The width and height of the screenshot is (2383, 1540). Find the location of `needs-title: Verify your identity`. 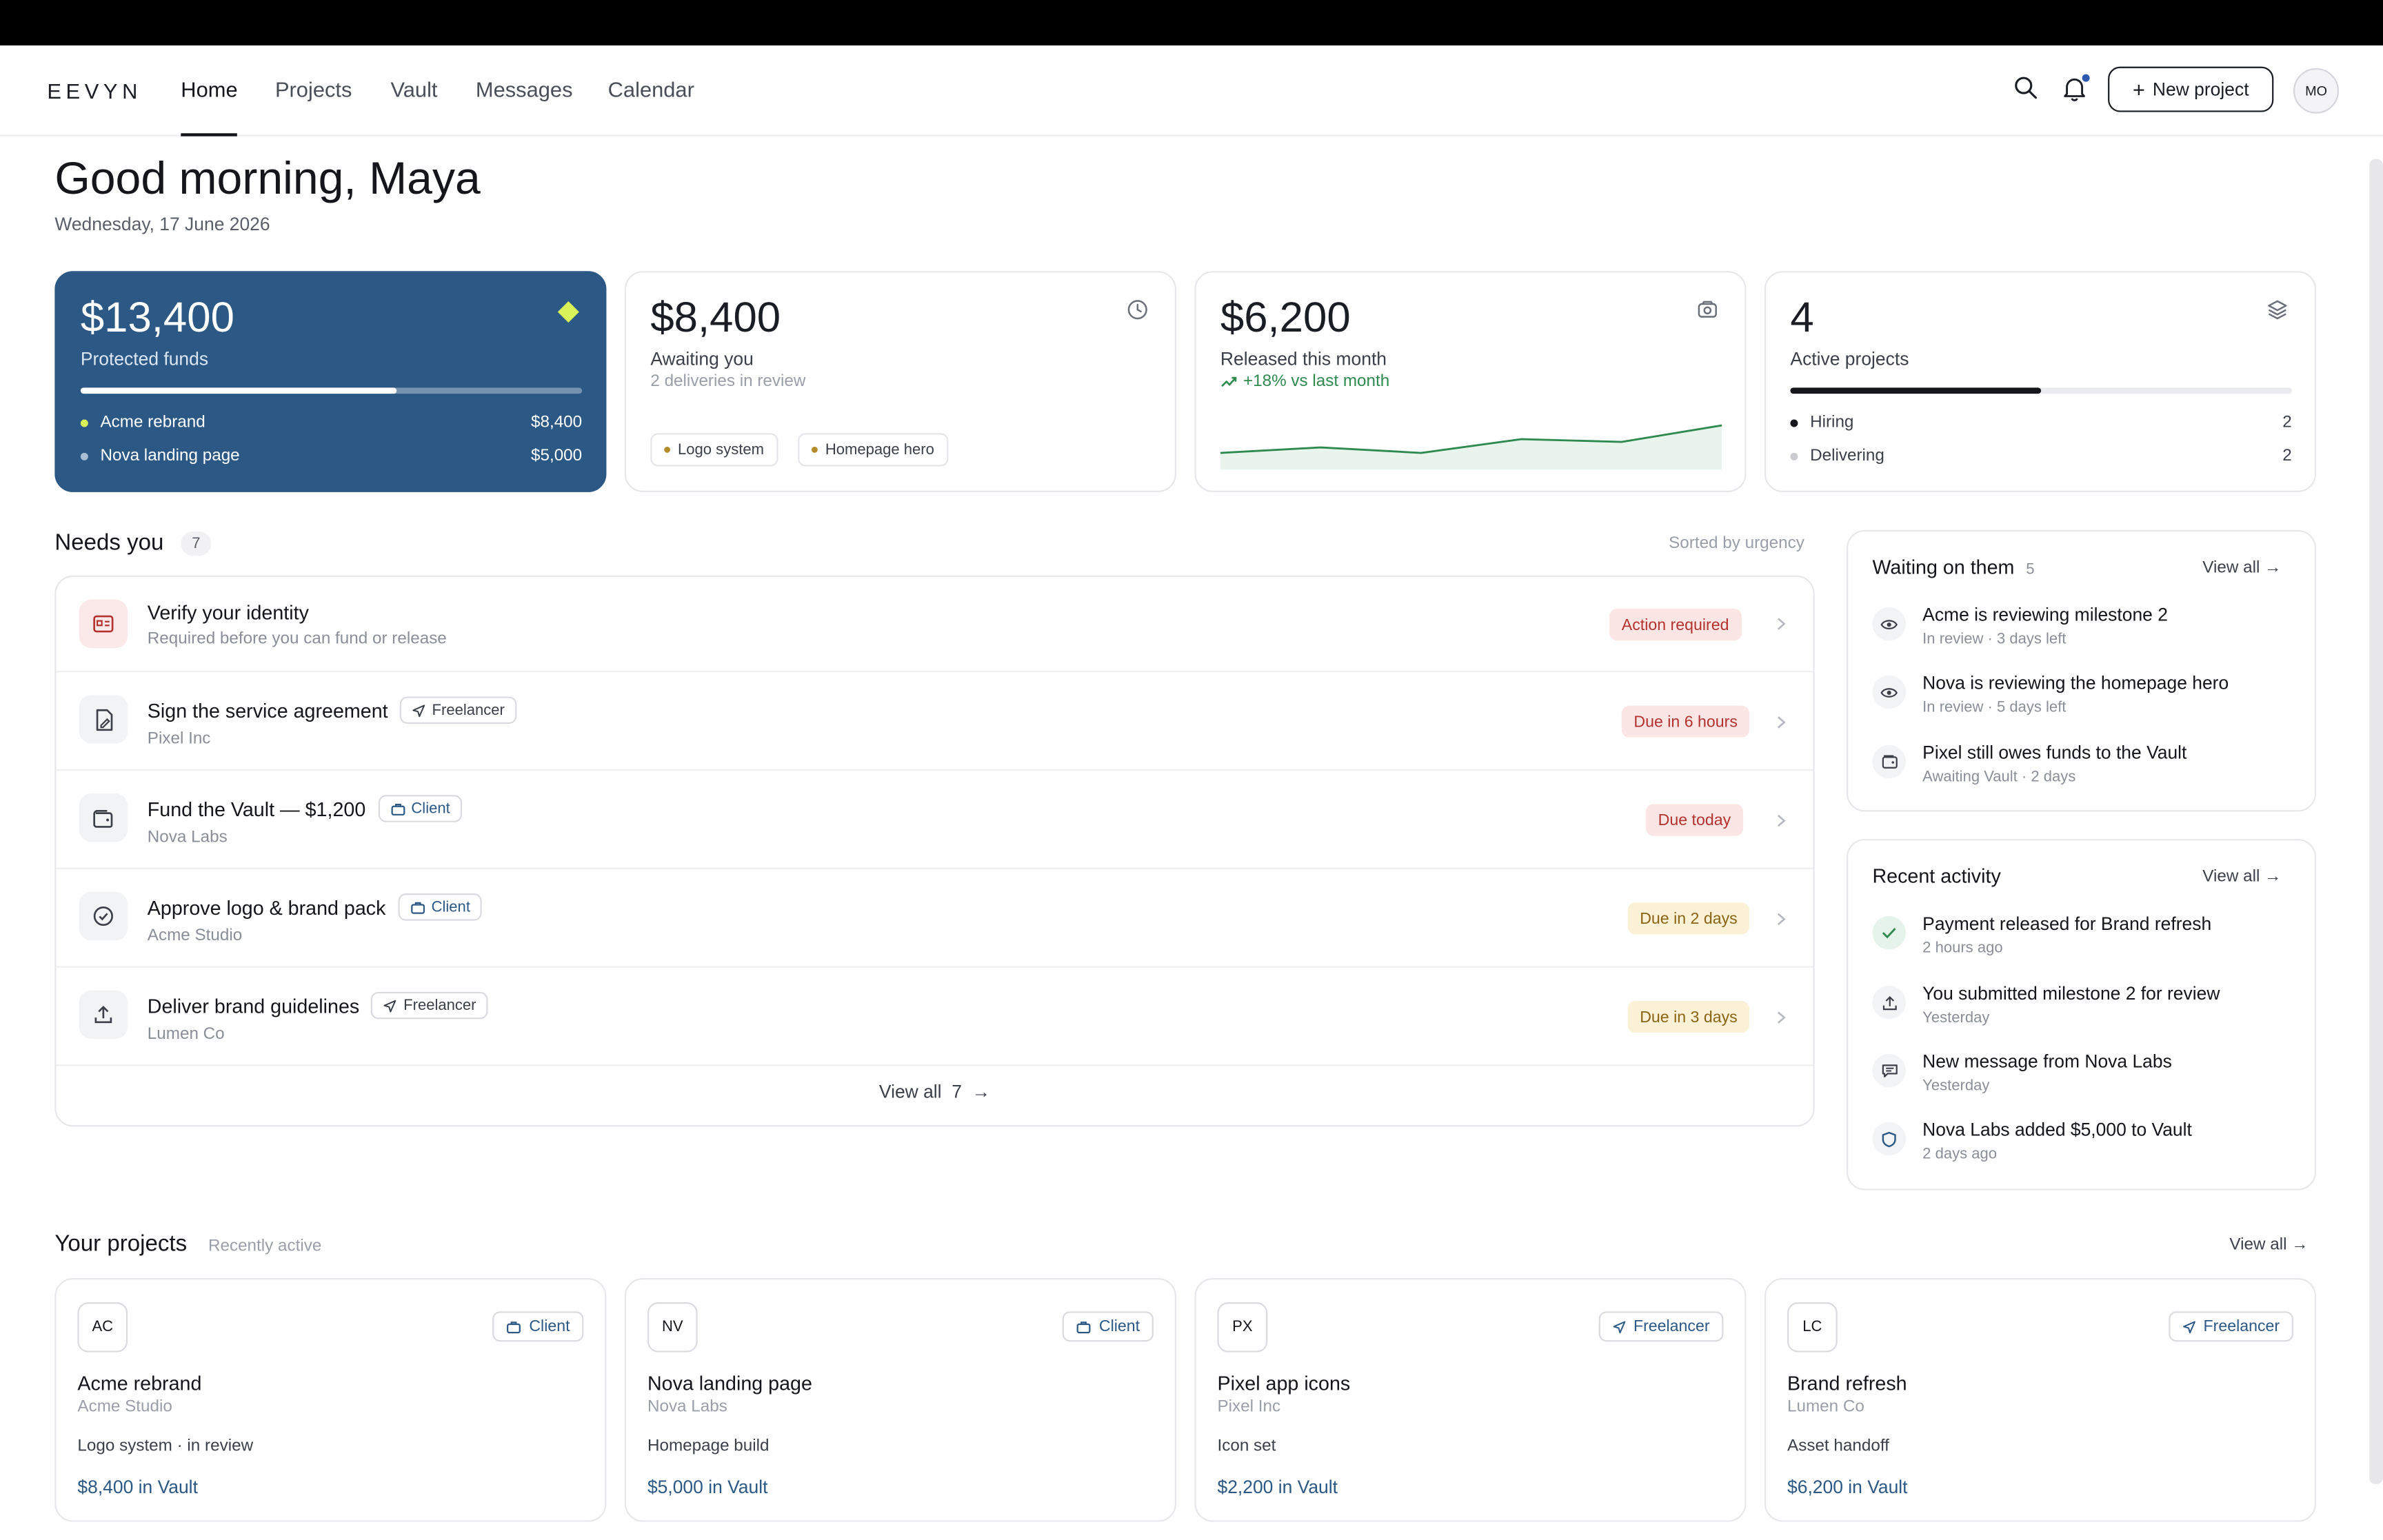

needs-title: Verify your identity is located at coordinates (228, 613).